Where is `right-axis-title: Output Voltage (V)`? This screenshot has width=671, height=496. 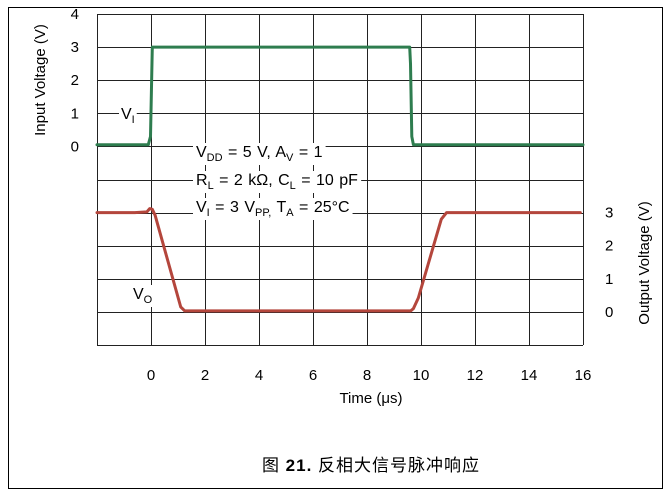 right-axis-title: Output Voltage (V) is located at coordinates (644, 262).